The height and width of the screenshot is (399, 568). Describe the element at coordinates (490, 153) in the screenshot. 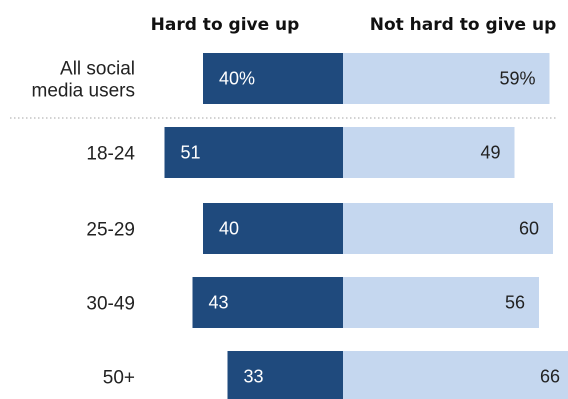

I see `value-label-not-hard-1: 49` at that location.